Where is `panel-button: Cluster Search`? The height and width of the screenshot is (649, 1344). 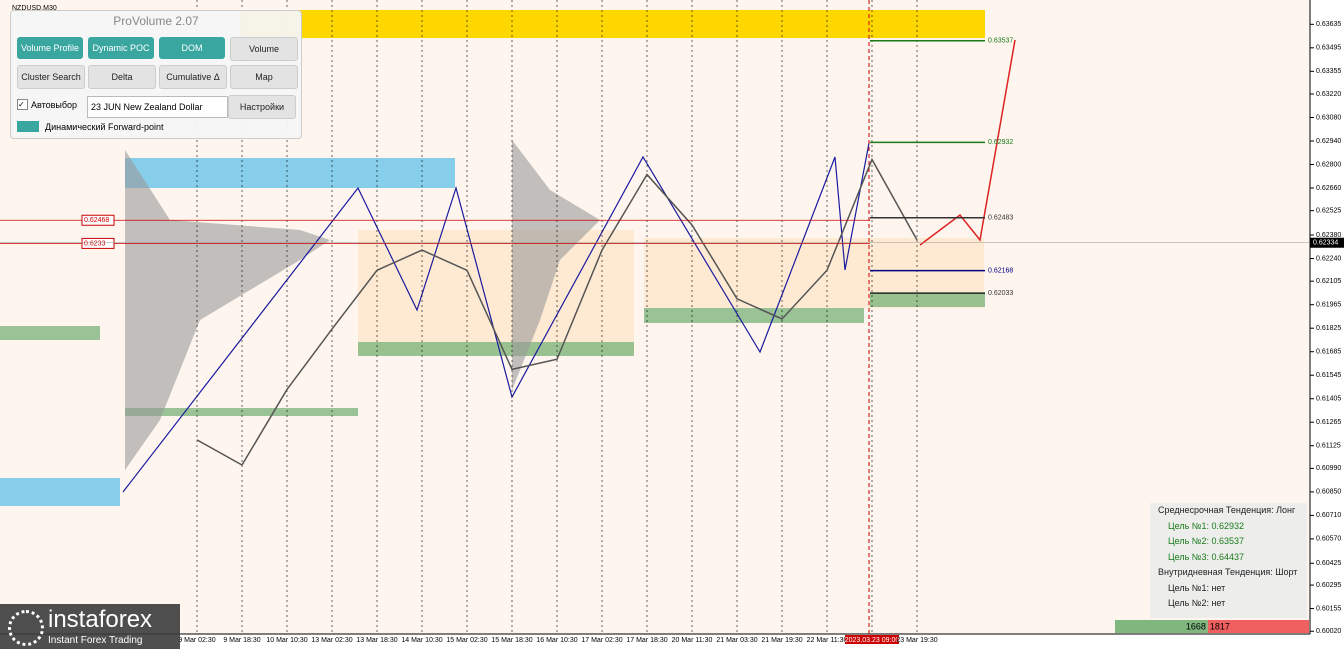
panel-button: Cluster Search is located at coordinates (51, 77).